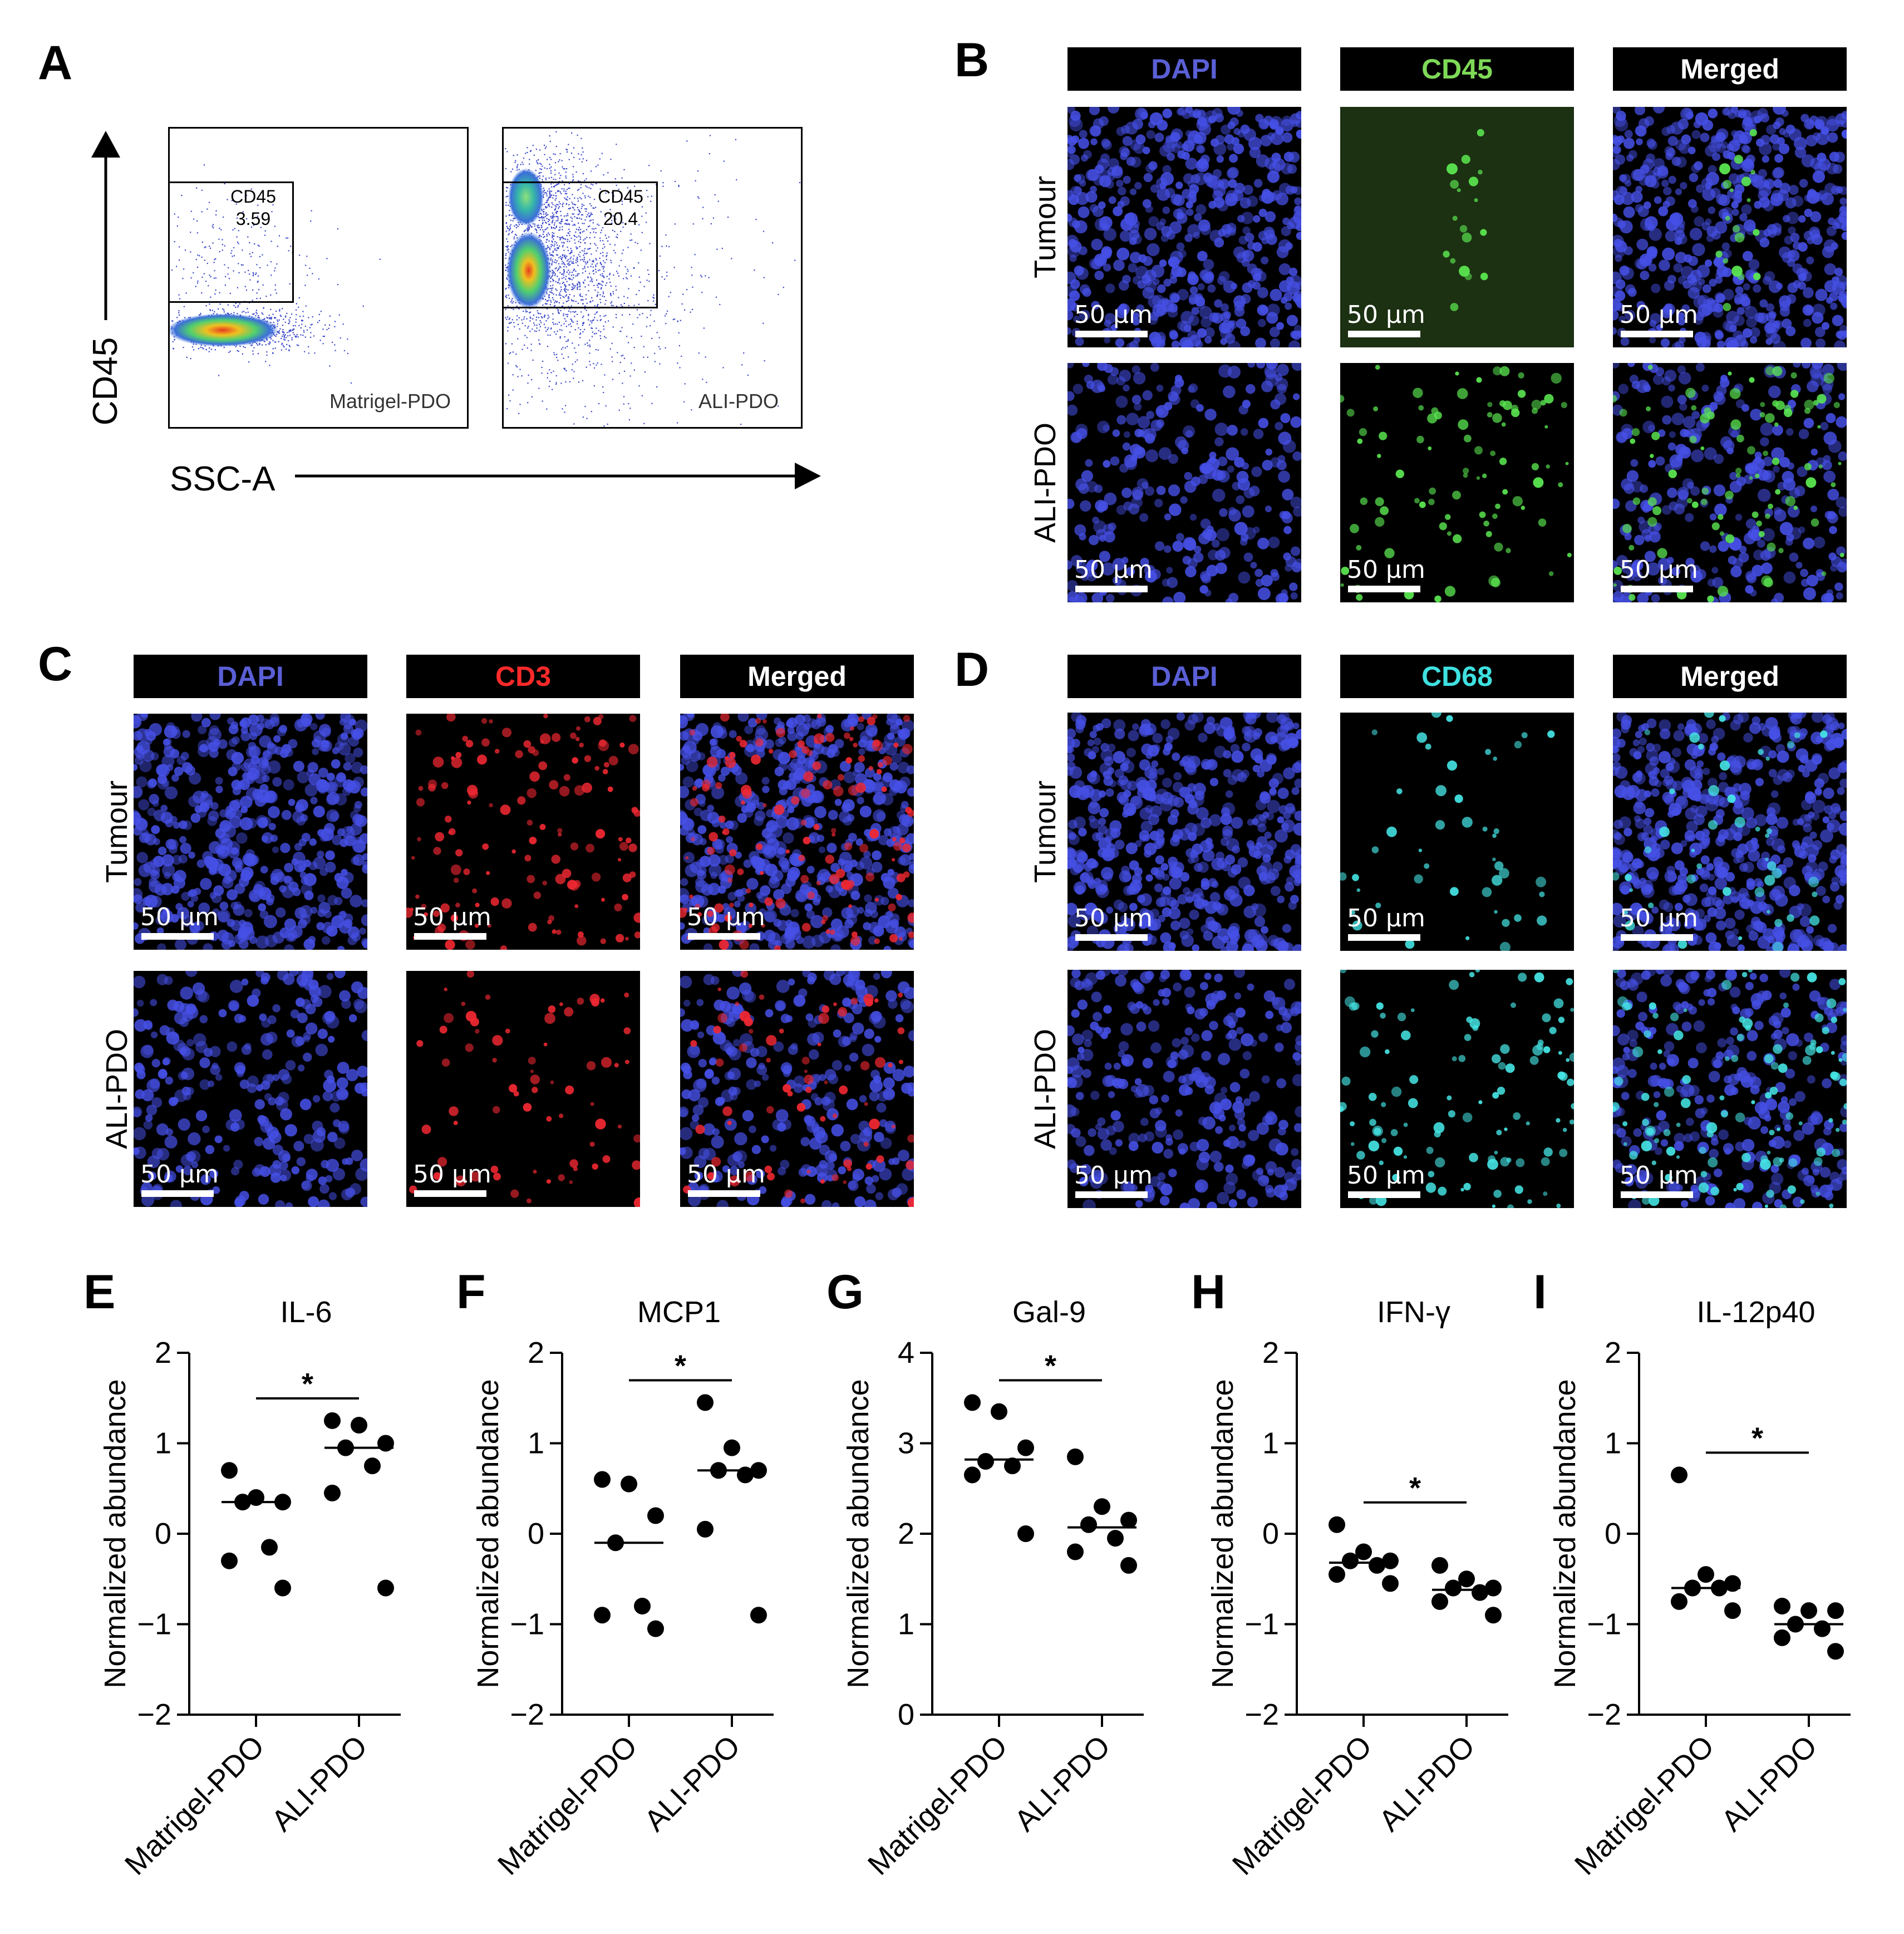 This screenshot has width=1904, height=1934. I want to click on panel-label: E, so click(99, 1292).